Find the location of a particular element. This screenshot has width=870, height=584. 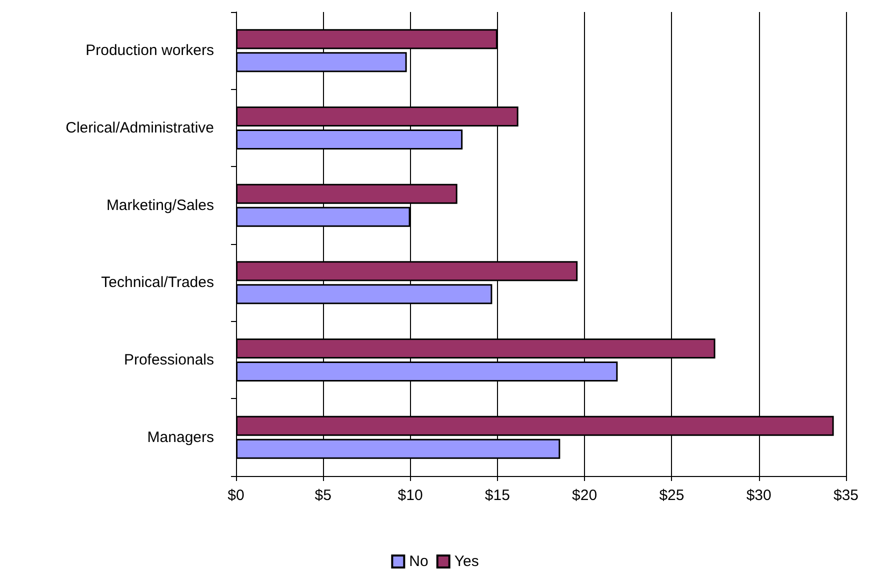

legend-label: Yes is located at coordinates (466, 561).